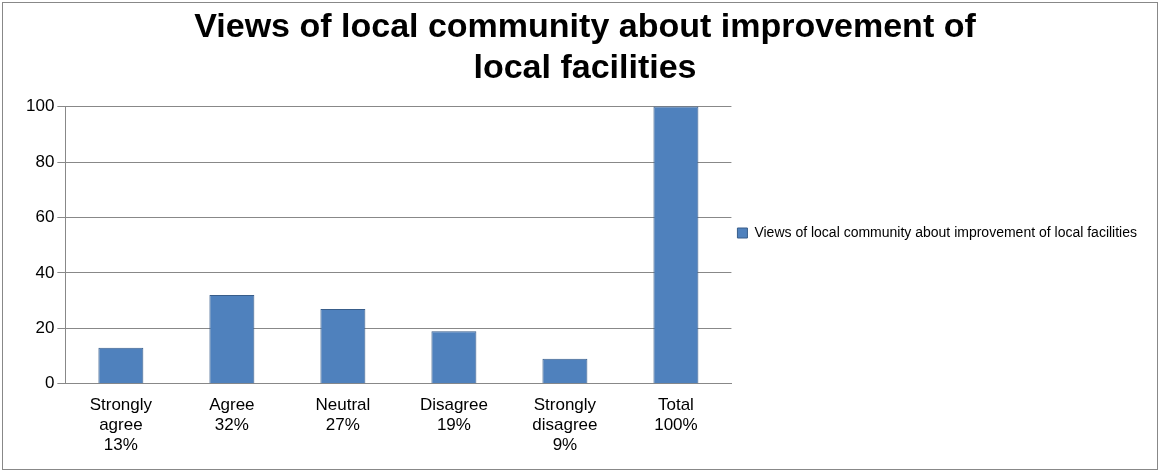 This screenshot has height=474, width=1162. I want to click on x-tick-label: Total 100%, so click(676, 414).